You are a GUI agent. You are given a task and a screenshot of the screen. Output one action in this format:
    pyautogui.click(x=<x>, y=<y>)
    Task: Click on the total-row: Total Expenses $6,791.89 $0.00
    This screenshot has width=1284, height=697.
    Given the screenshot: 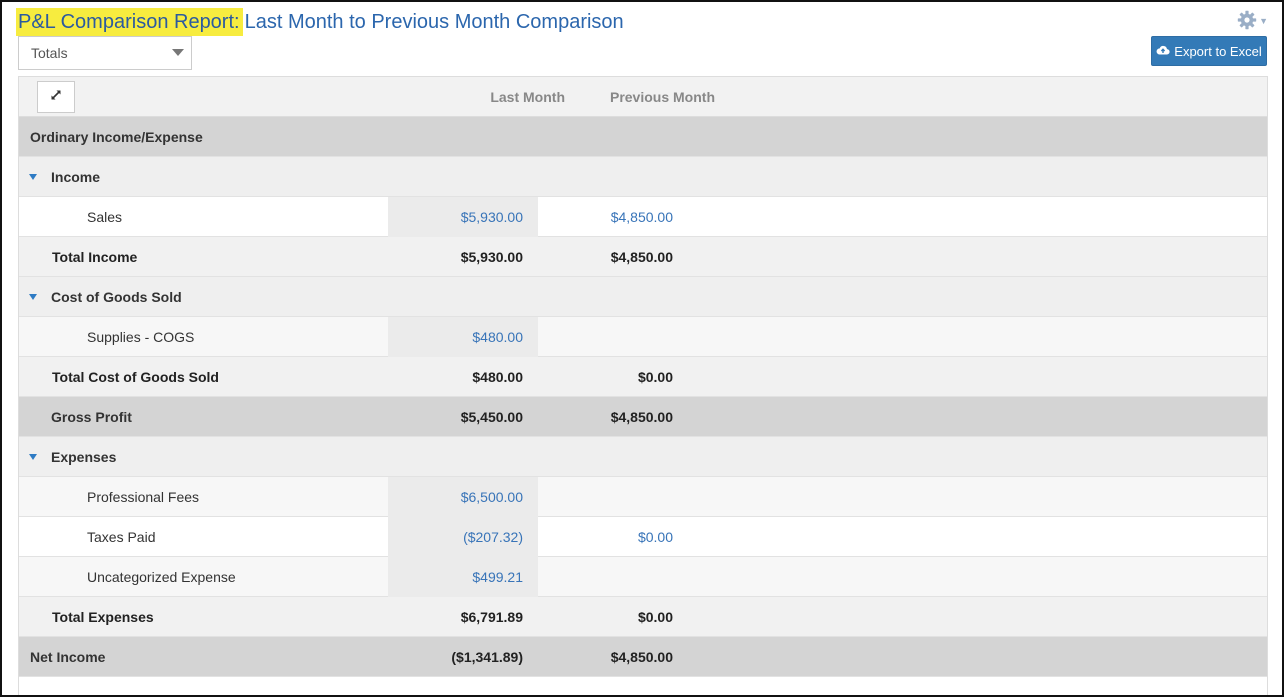 What is the action you would take?
    pyautogui.click(x=643, y=617)
    